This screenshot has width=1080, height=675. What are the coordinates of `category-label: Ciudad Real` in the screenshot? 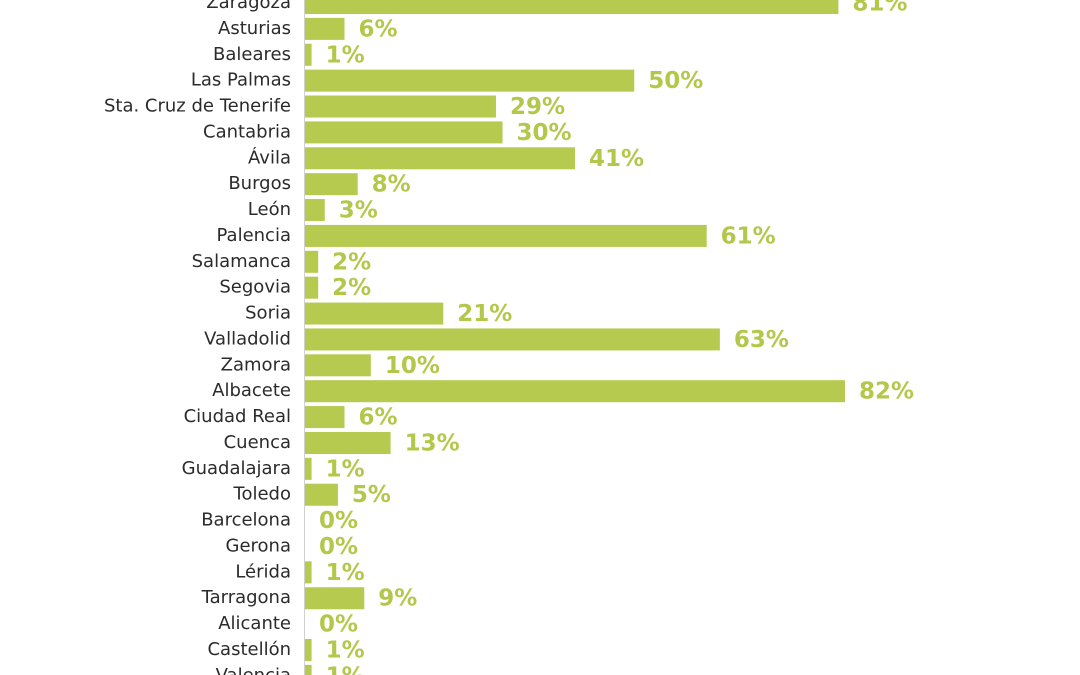 It's located at (237, 416).